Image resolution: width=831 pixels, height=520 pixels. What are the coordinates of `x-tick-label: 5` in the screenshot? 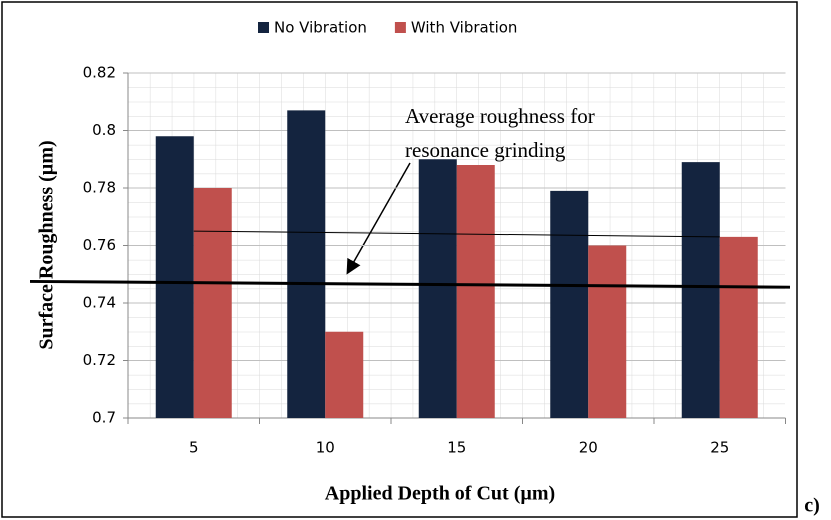 It's located at (194, 448).